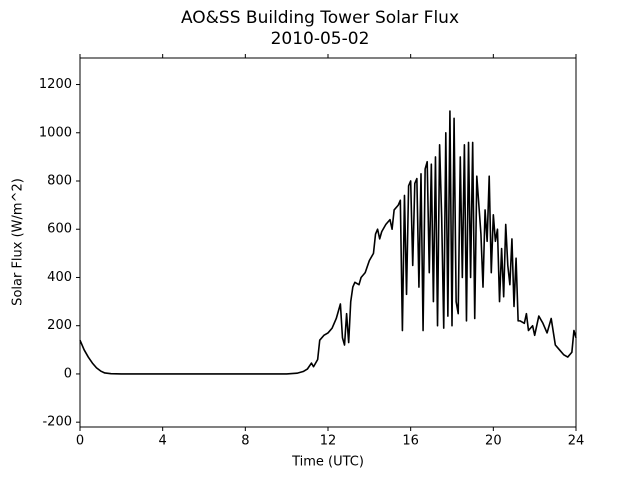 Image resolution: width=640 pixels, height=480 pixels. I want to click on x-tick-label: 12, so click(328, 441).